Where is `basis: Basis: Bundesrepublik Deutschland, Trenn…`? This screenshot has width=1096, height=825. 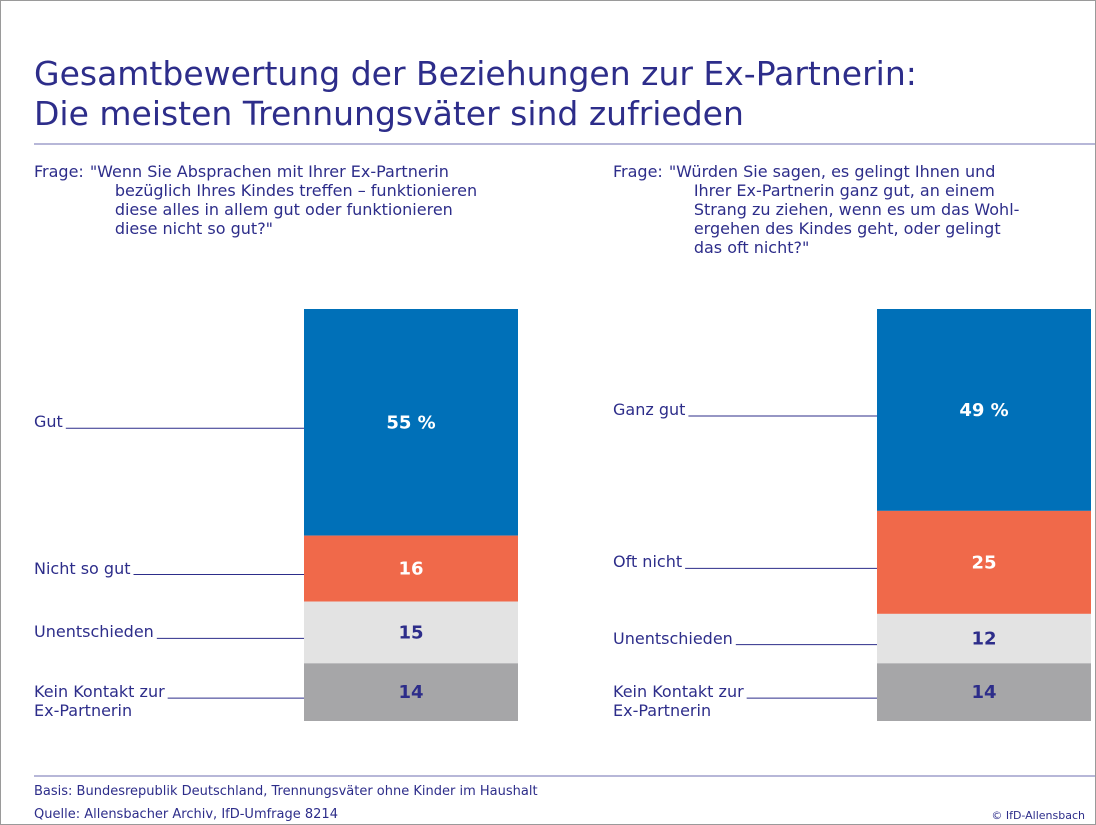
basis: Basis: Bundesrepublik Deutschland, Trenn… is located at coordinates (286, 791).